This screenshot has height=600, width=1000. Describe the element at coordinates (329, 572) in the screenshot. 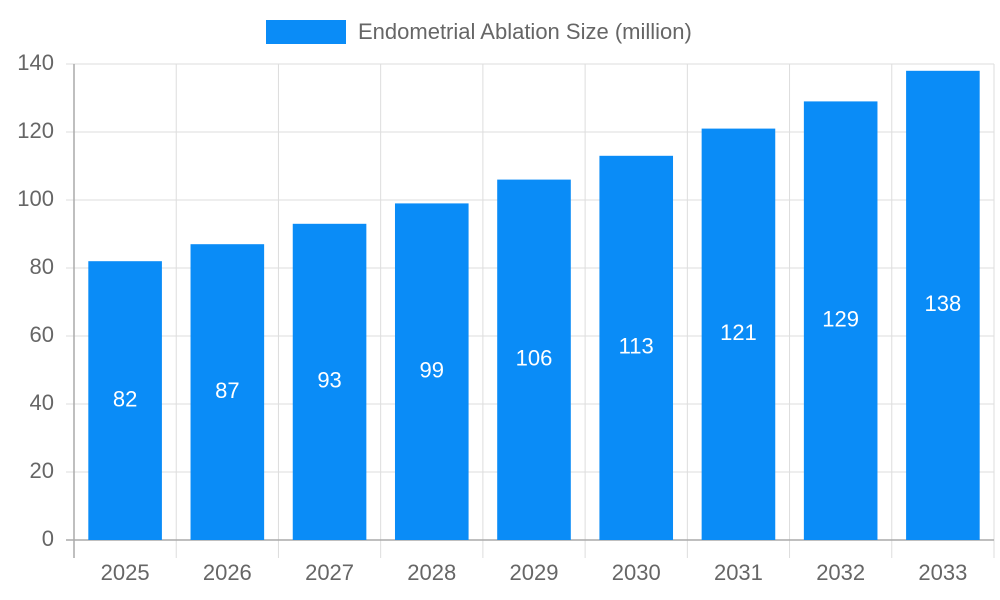

I see `x-tick-label: 2027` at that location.